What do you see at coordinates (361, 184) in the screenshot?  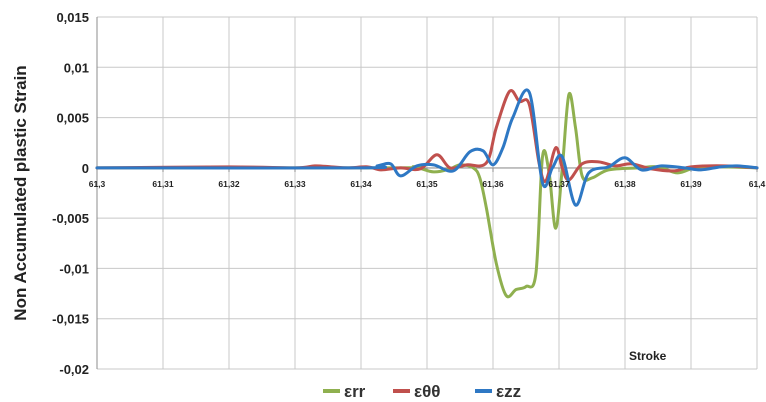 I see `x-tick-label: 61,34` at bounding box center [361, 184].